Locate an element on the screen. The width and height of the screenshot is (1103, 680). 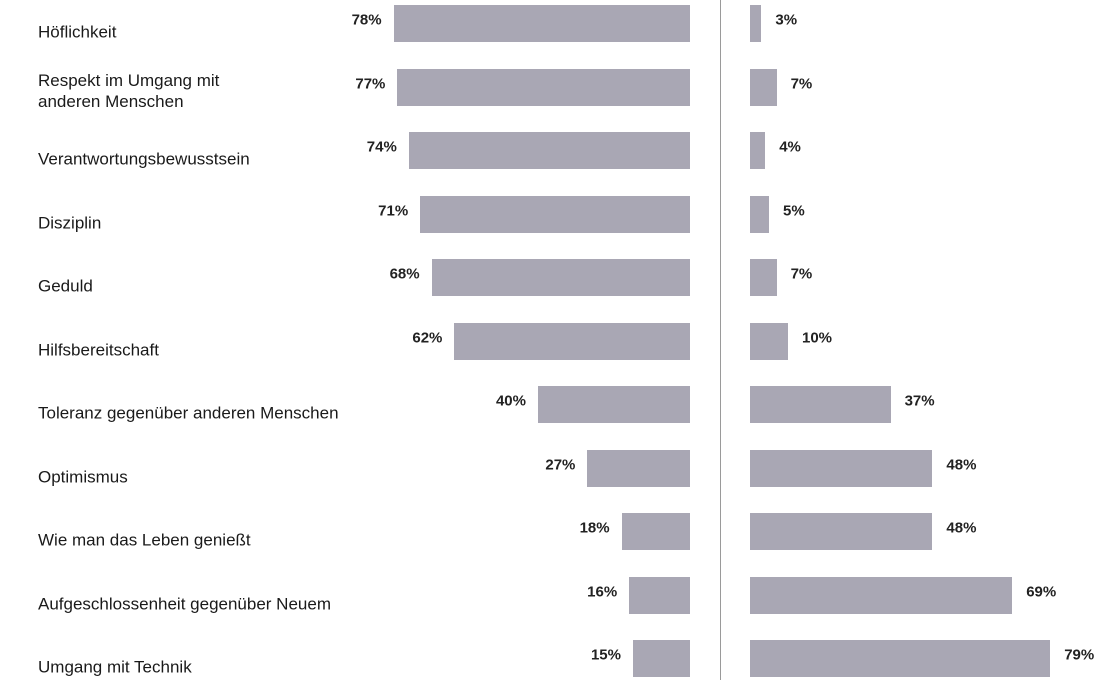
value-label: 37% is located at coordinates (919, 401).